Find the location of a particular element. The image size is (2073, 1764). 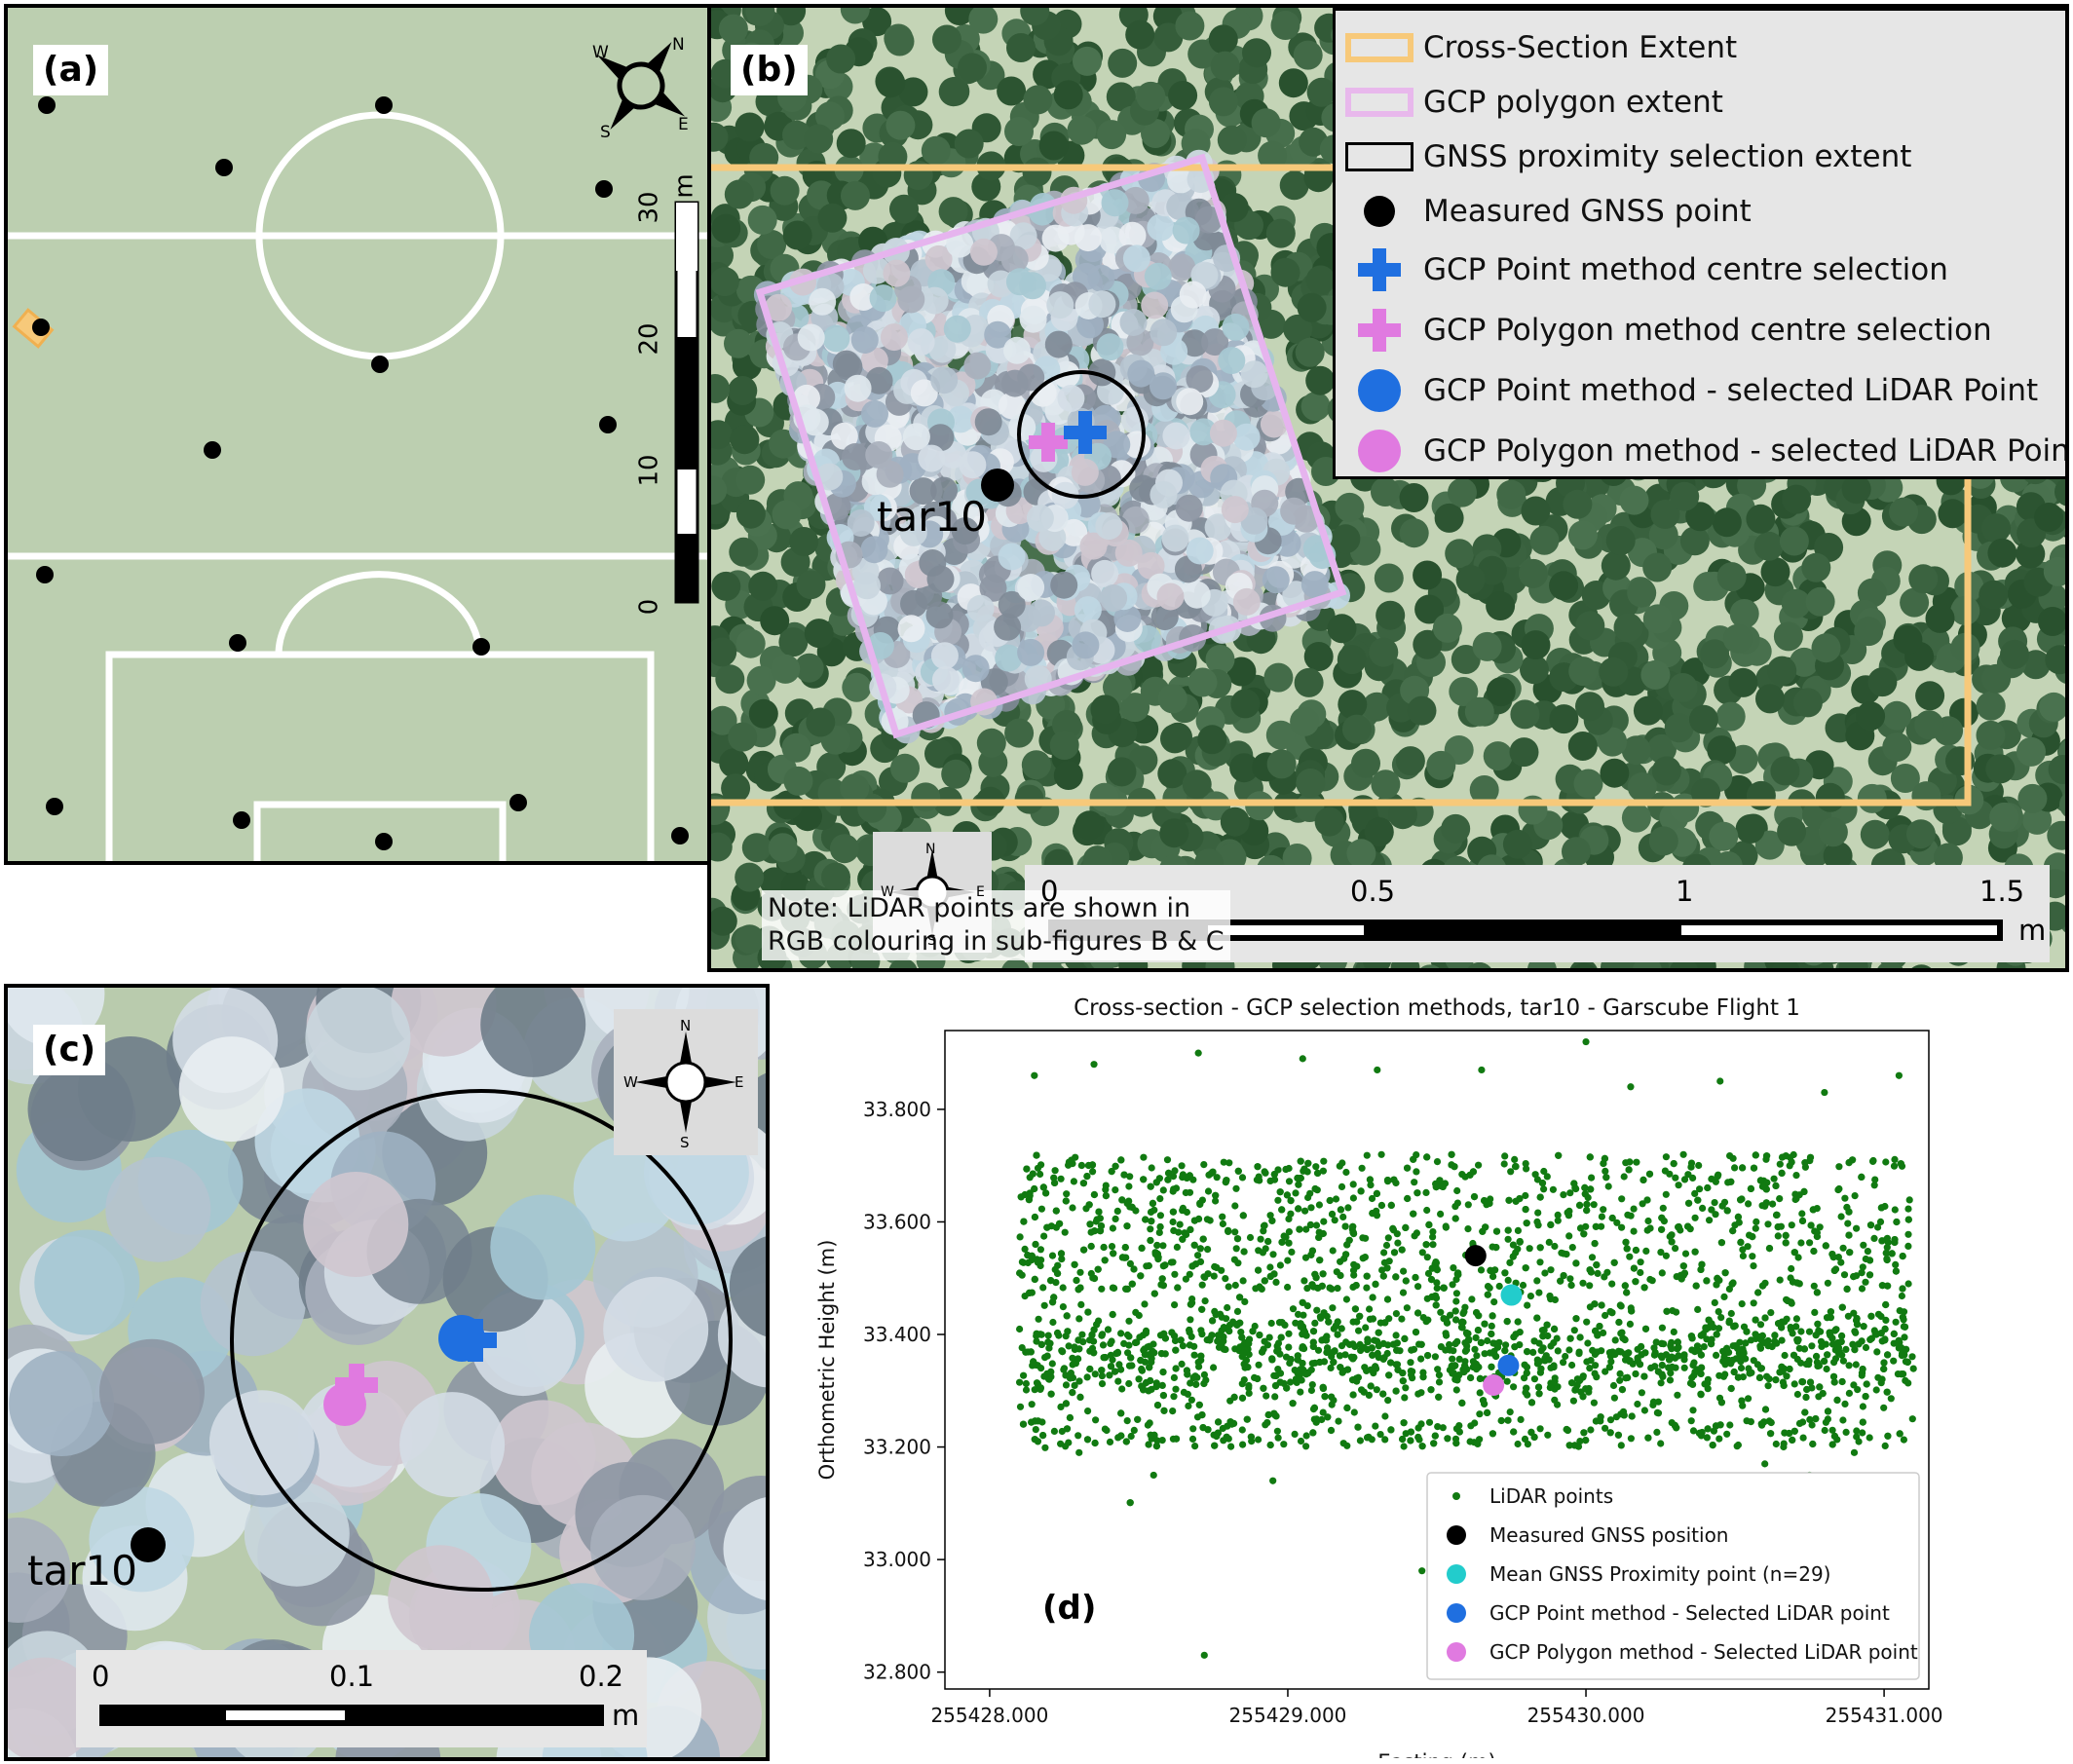

scale-tick-a-20: 20 is located at coordinates (649, 339).